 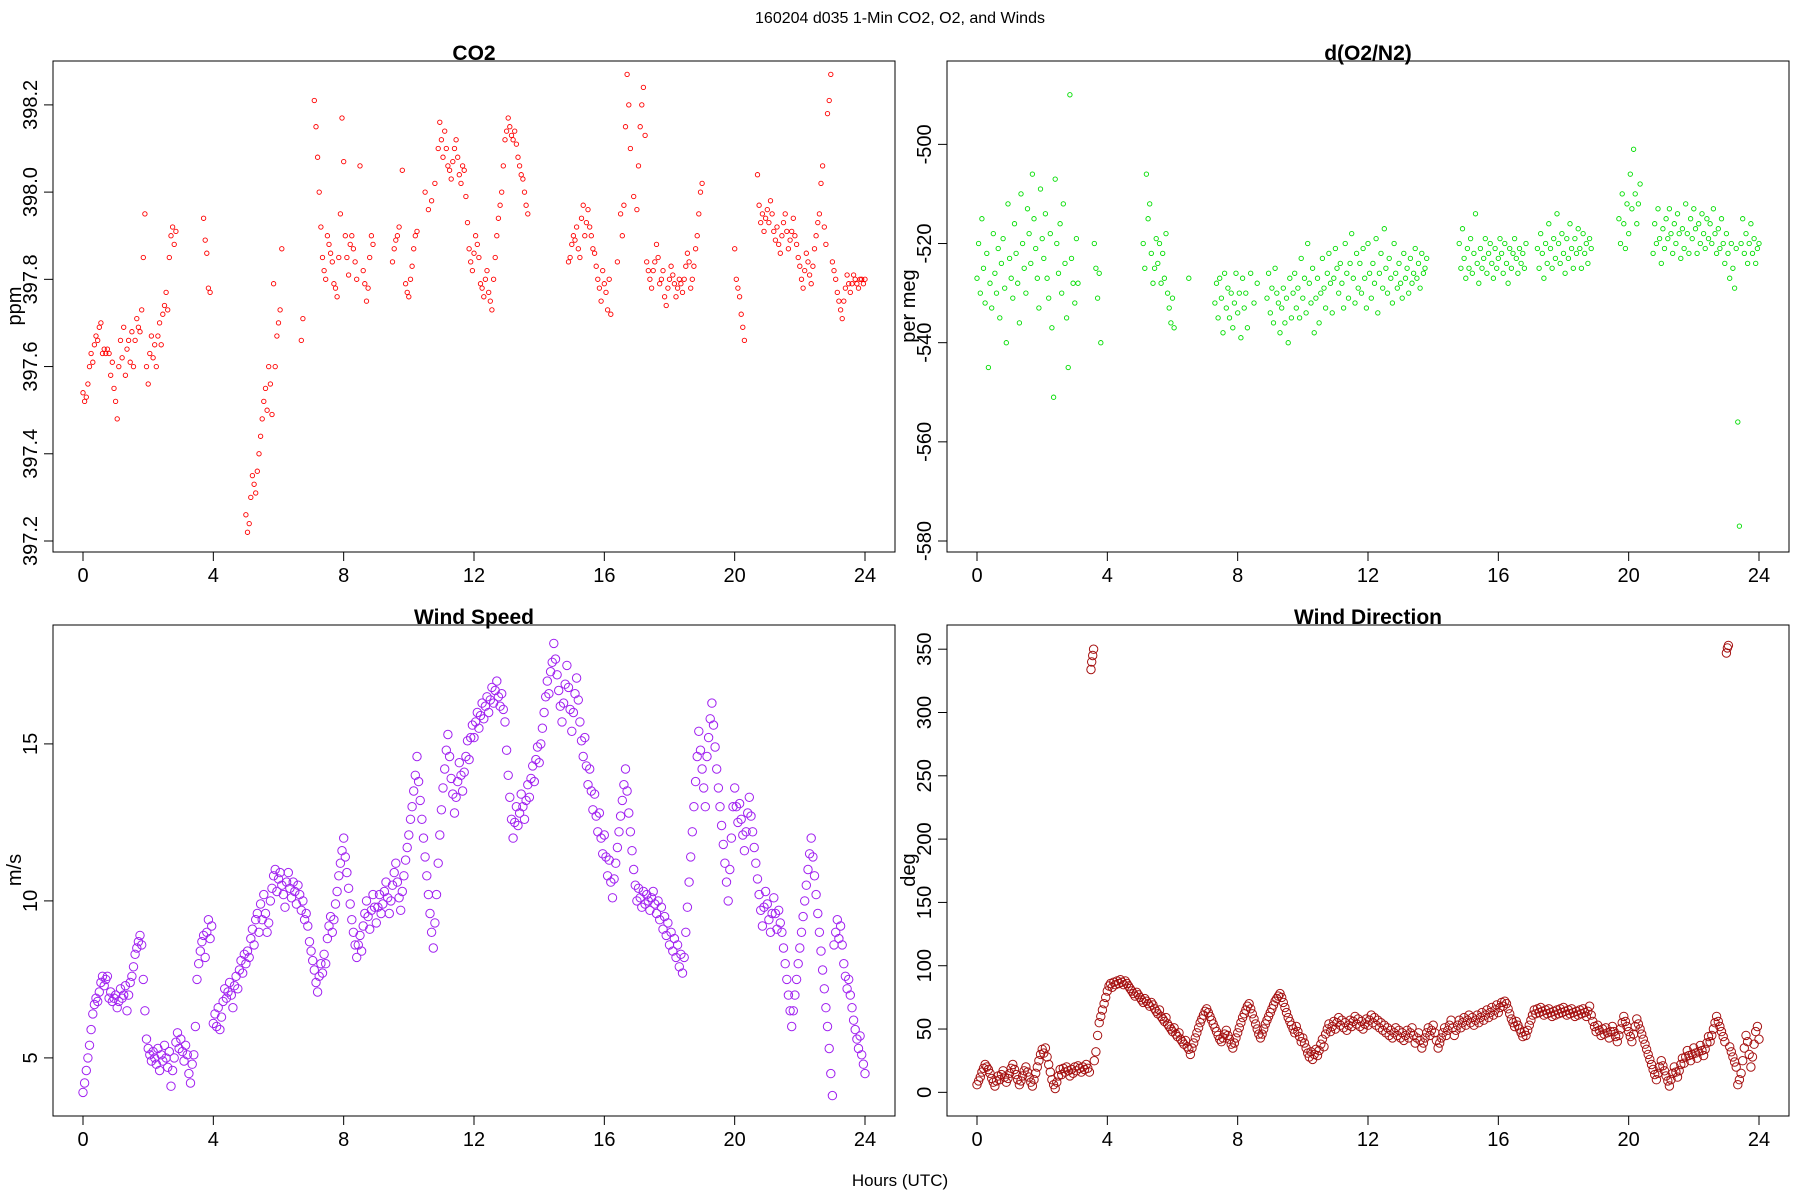 What do you see at coordinates (925, 649) in the screenshot?
I see `wind-direction-y-tick-label: 350` at bounding box center [925, 649].